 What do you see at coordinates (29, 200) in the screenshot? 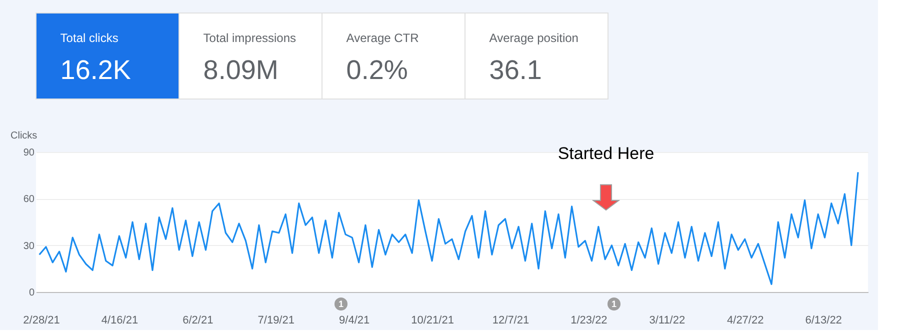
I see `y-tick-label: 60` at bounding box center [29, 200].